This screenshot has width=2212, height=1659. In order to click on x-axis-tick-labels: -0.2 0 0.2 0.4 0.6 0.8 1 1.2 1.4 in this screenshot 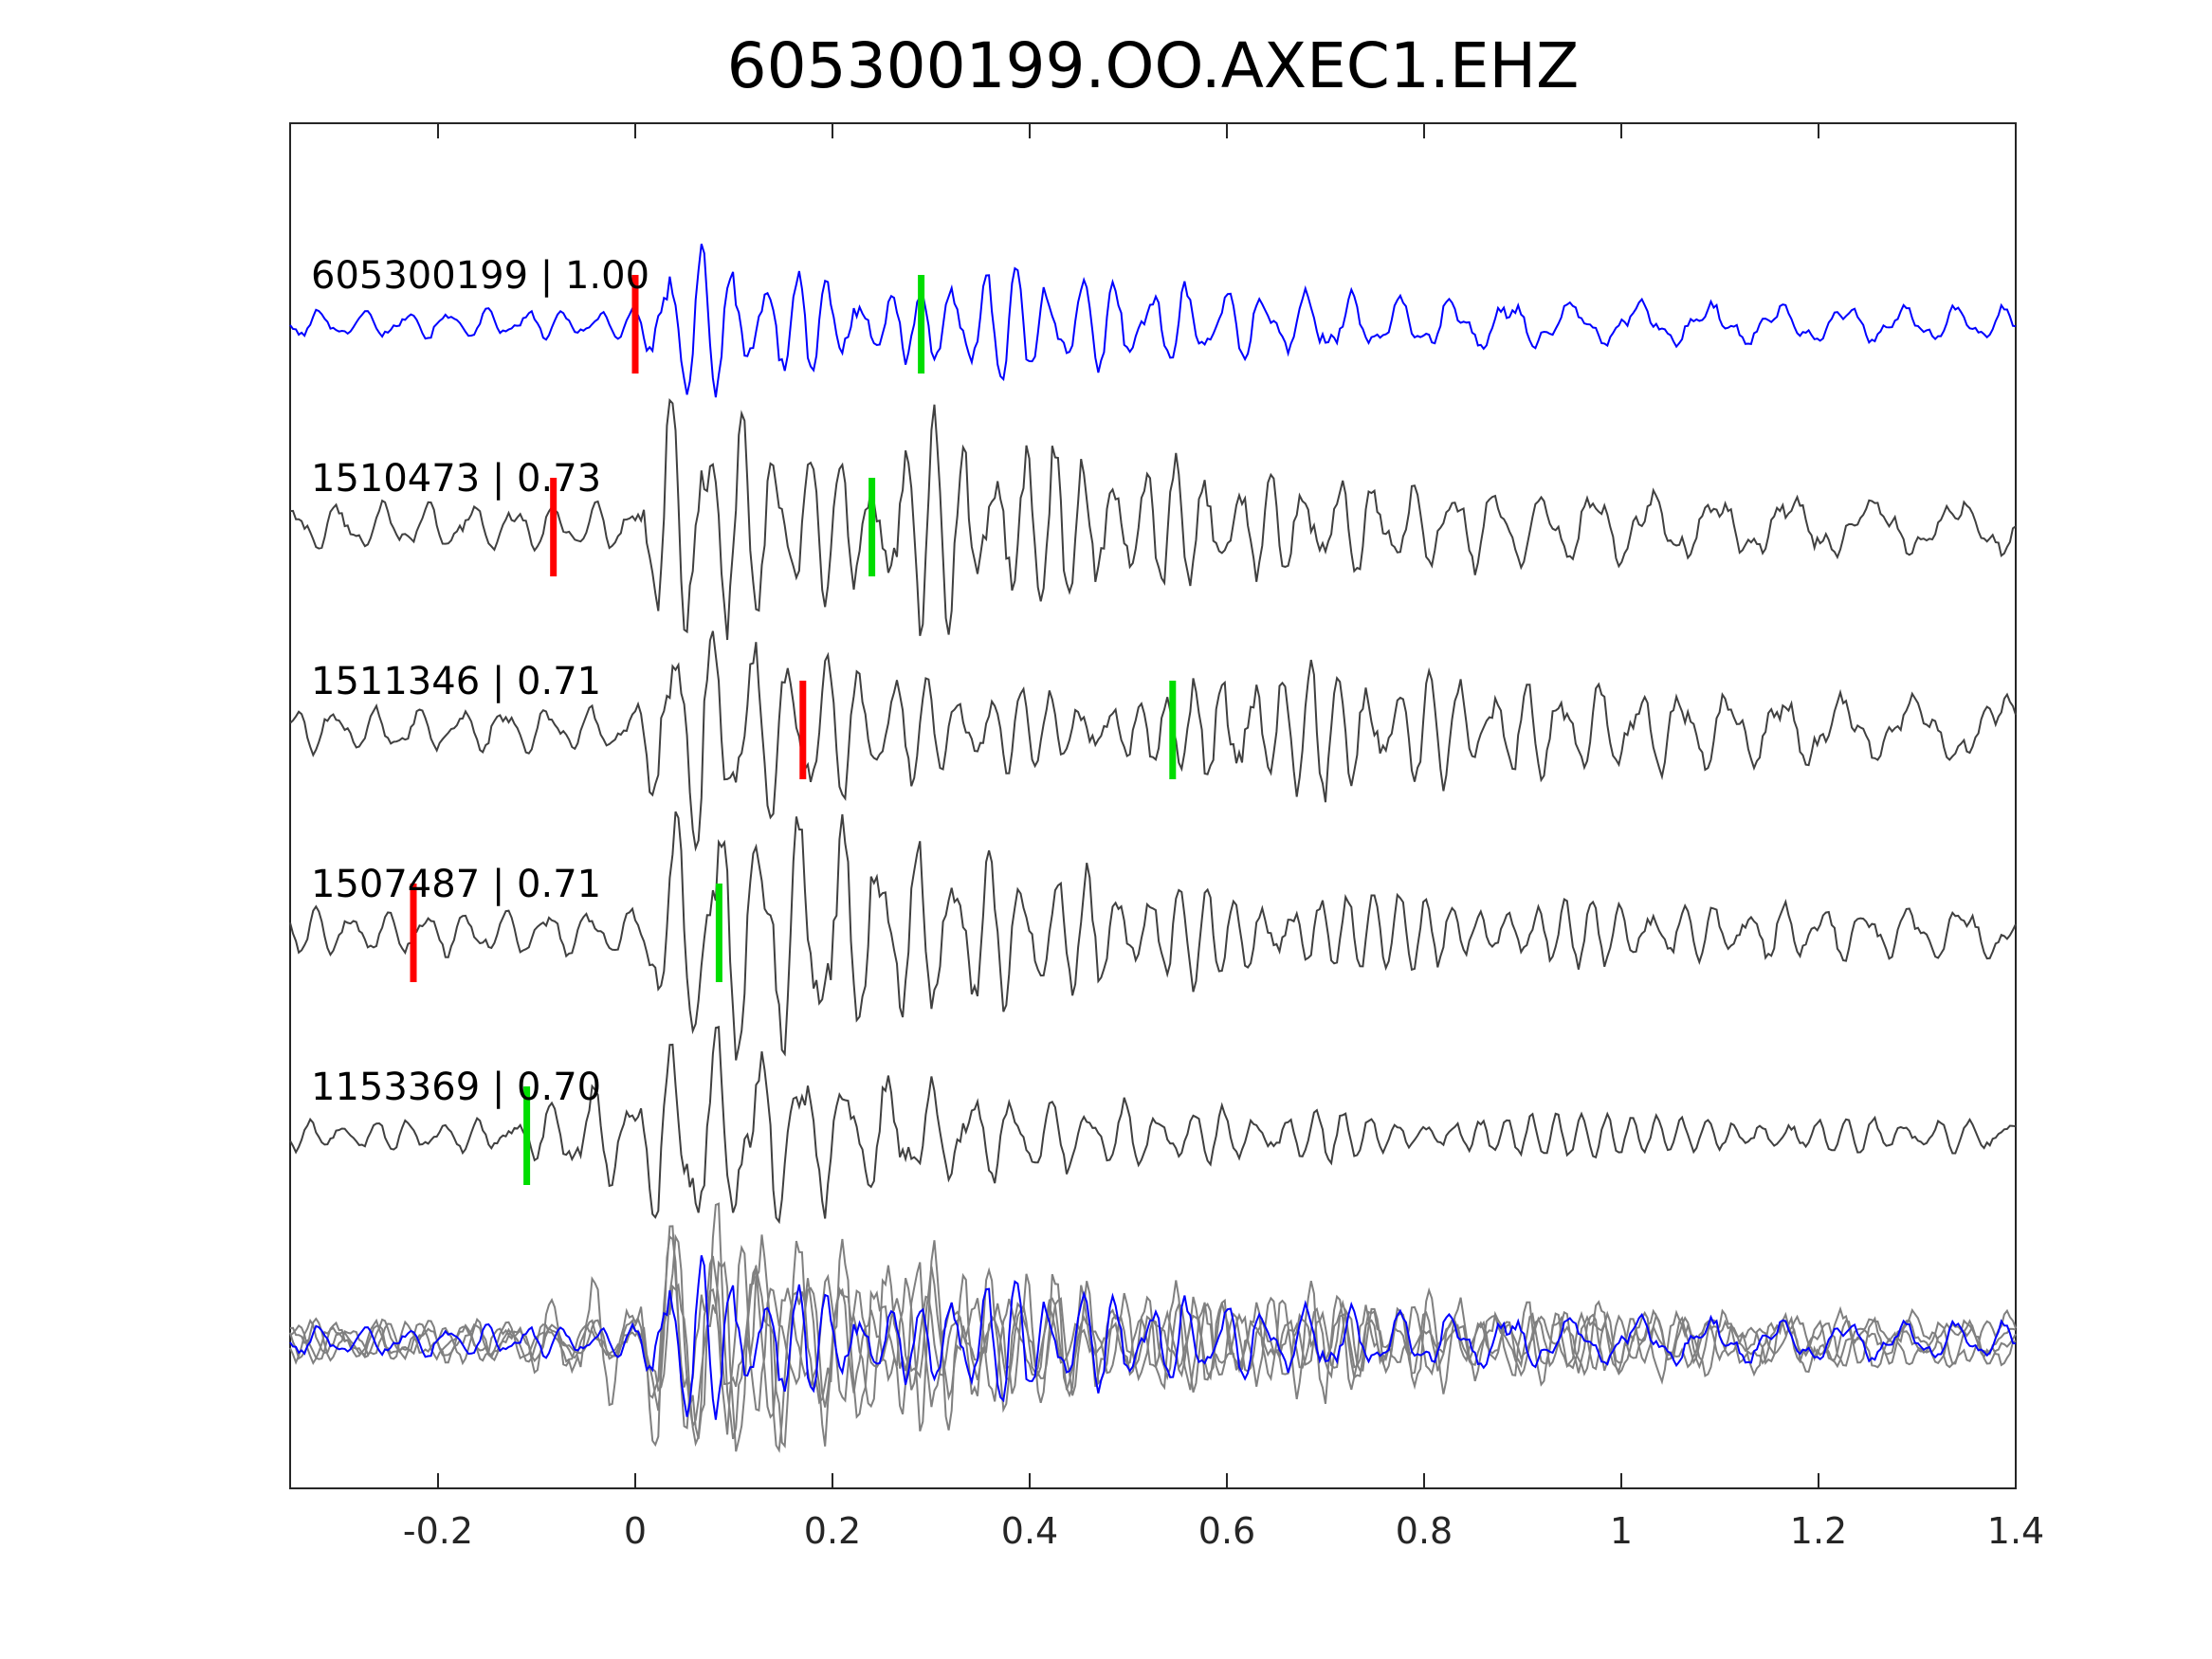, I will do `click(1223, 1531)`.